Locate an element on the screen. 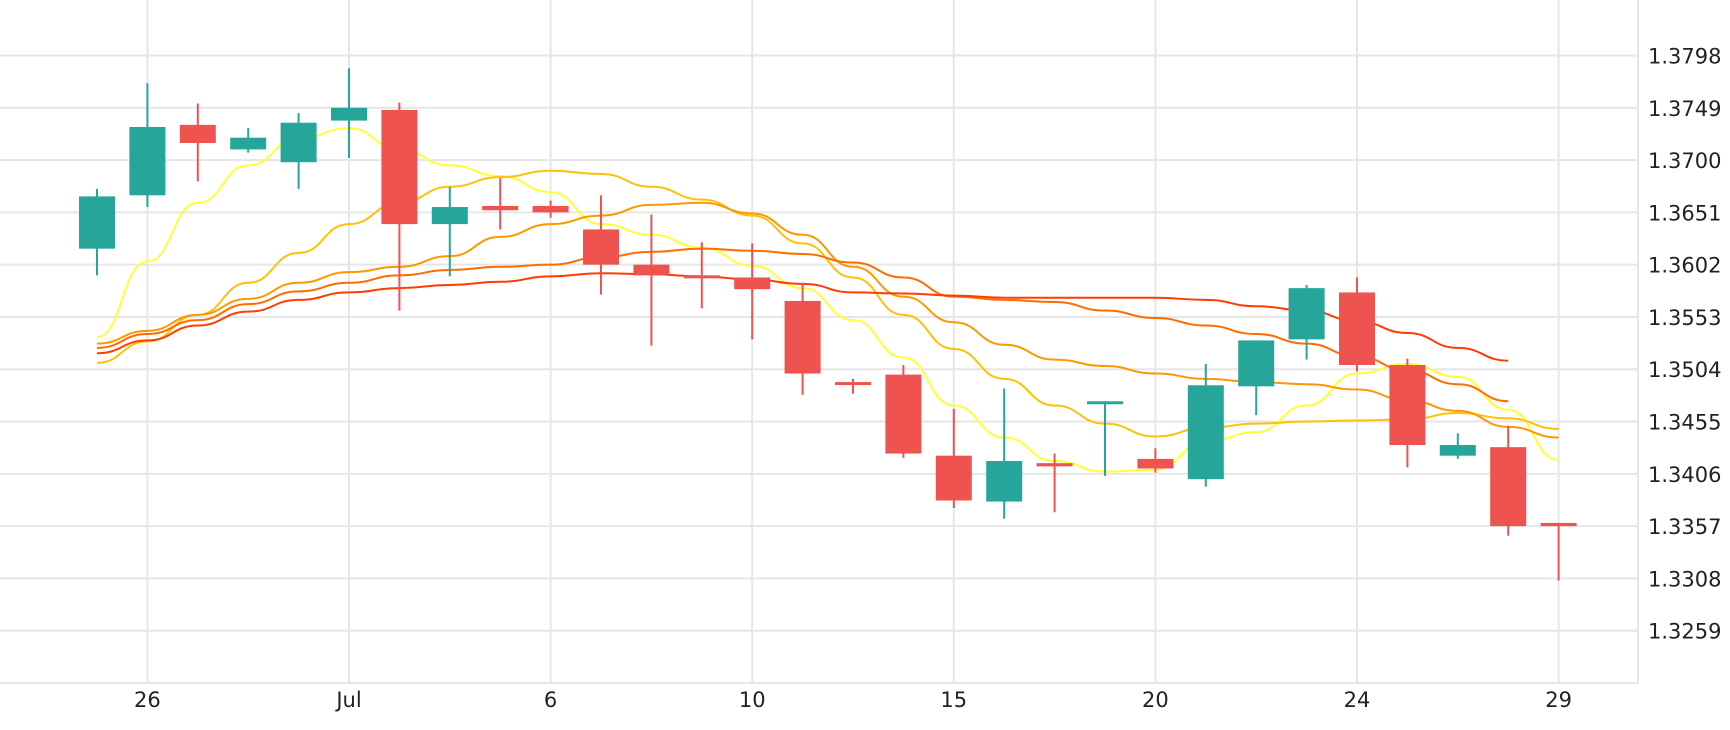  x-tick-label: Jul is located at coordinates (347, 700).